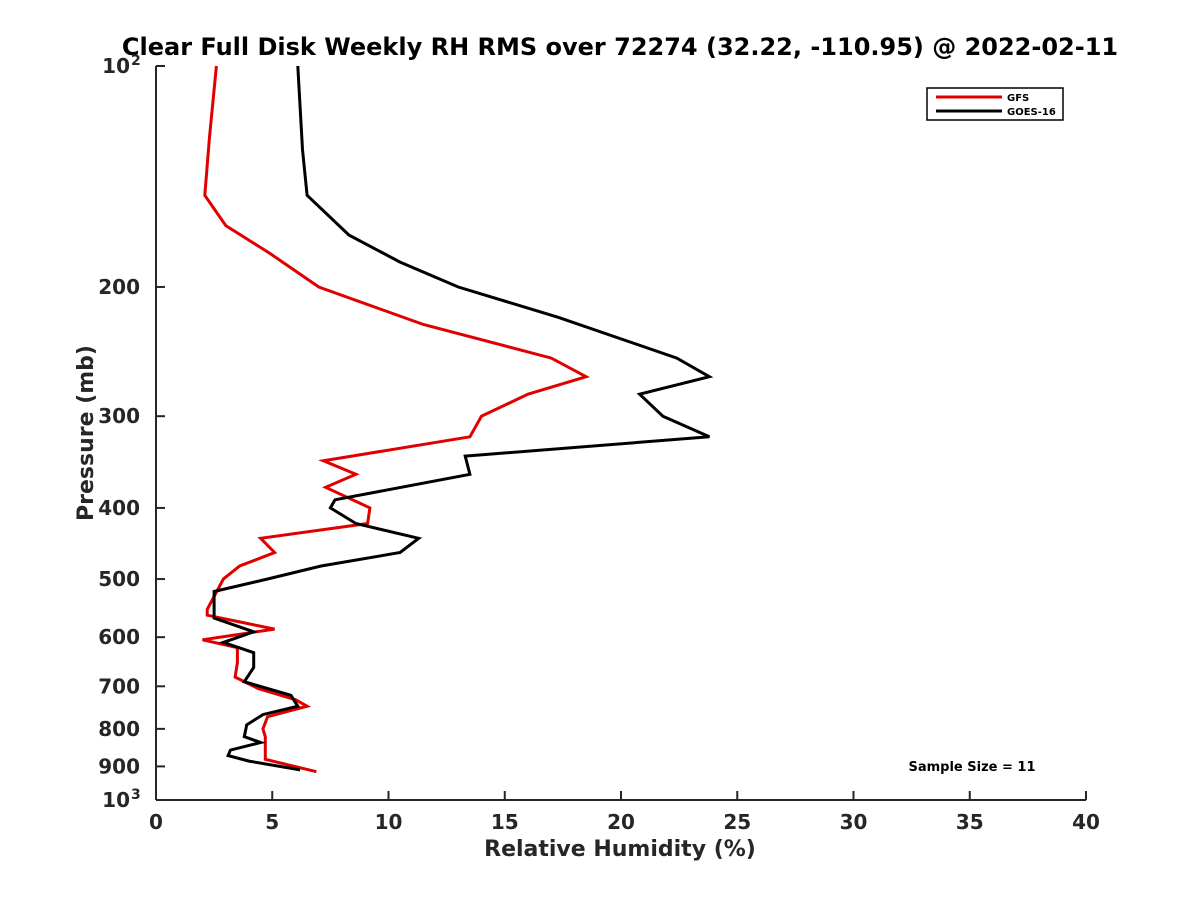 This screenshot has width=1200, height=904. Describe the element at coordinates (272, 822) in the screenshot. I see `x-tick-label: 5` at that location.